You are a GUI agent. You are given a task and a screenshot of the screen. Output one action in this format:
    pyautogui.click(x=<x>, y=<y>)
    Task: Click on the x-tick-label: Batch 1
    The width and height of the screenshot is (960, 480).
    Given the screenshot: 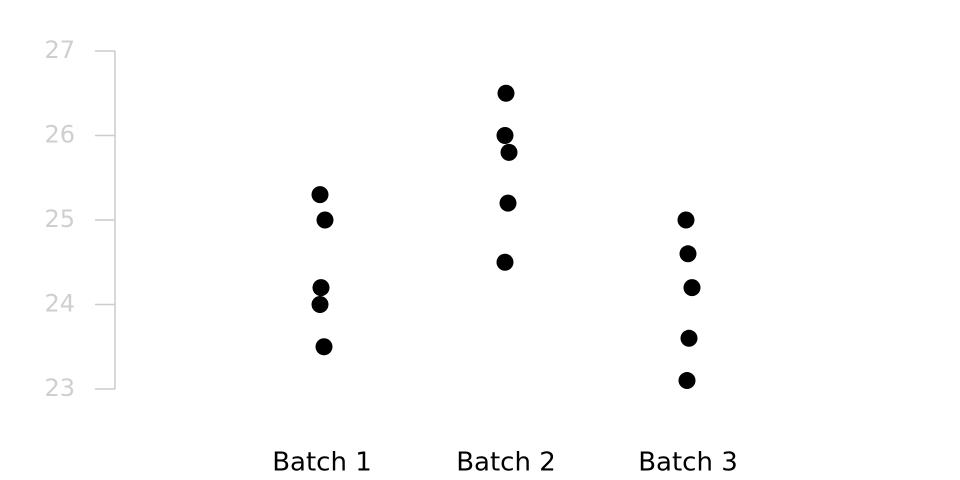 What is the action you would take?
    pyautogui.click(x=322, y=463)
    